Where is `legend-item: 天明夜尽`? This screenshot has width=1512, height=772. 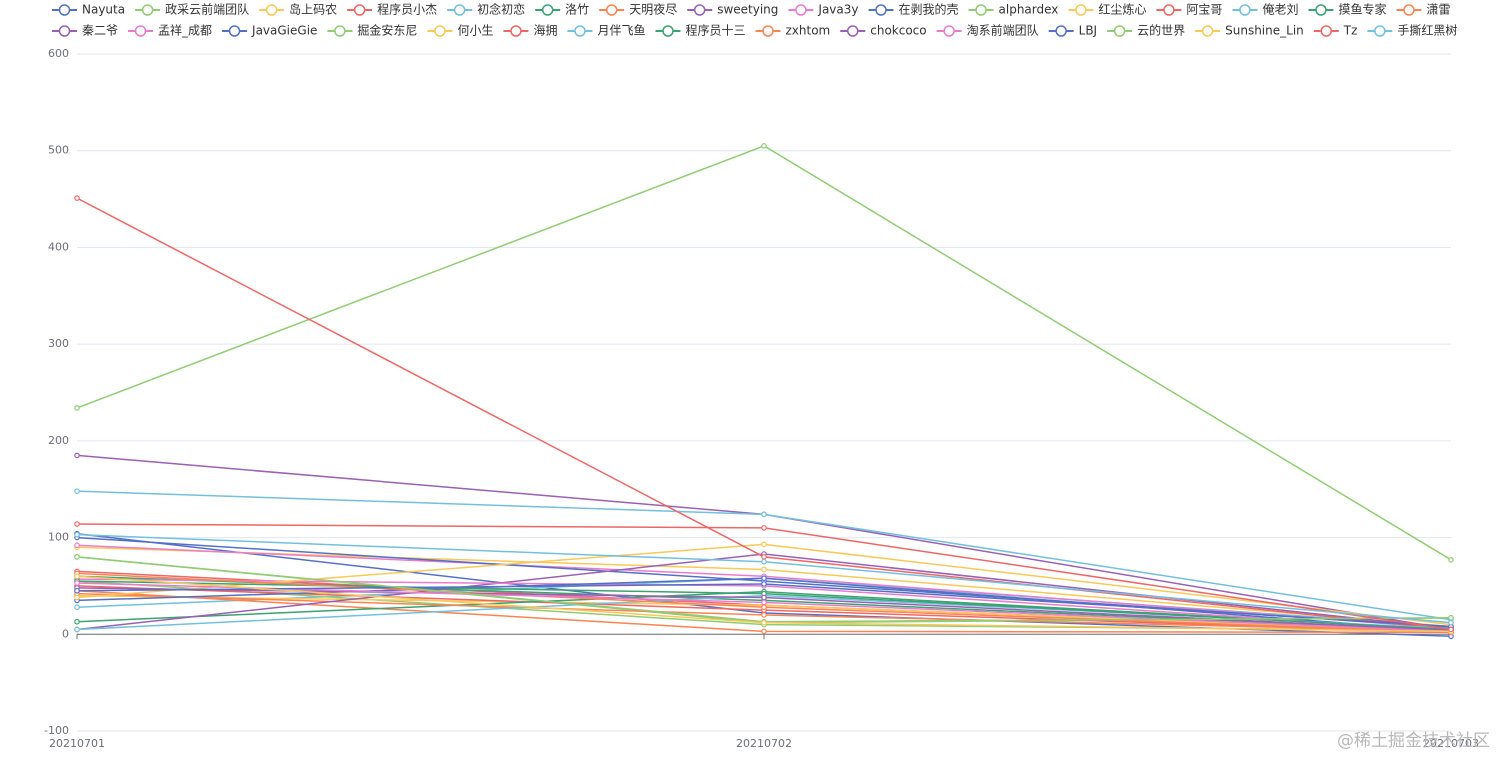
legend-item: 天明夜尽 is located at coordinates (638, 9).